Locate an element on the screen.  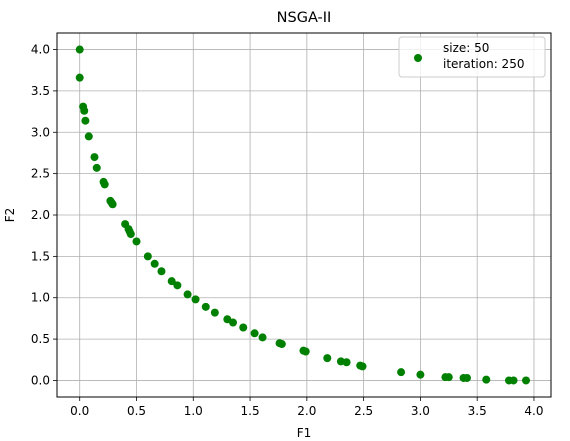
y-axis-label: F2 is located at coordinates (10, 215).